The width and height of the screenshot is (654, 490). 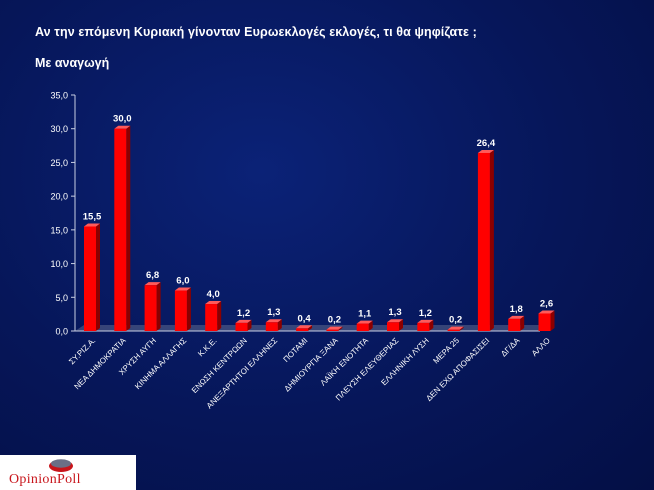 What do you see at coordinates (59, 129) in the screenshot?
I see `y-tick-label: 30,0` at bounding box center [59, 129].